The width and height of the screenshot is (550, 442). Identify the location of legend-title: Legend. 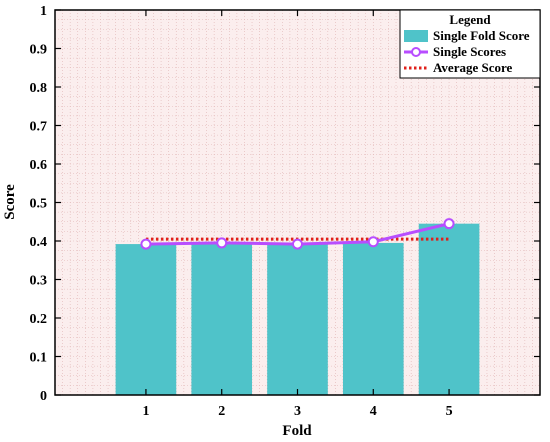
(470, 19).